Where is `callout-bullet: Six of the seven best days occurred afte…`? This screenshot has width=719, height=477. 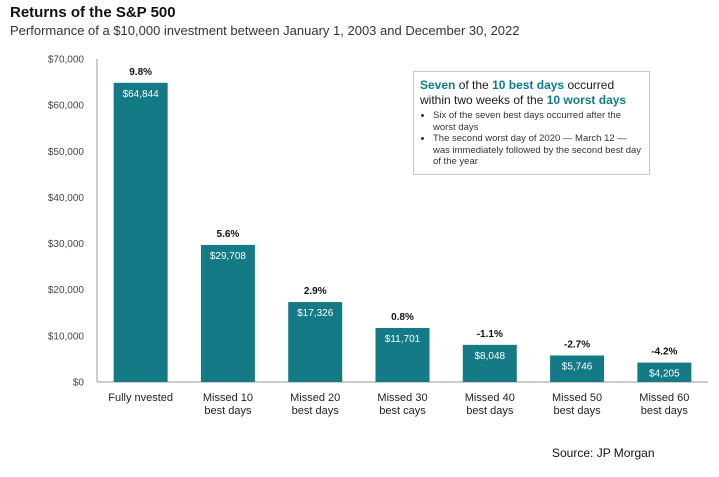 callout-bullet: Six of the seven best days occurred afte… is located at coordinates (538, 121).